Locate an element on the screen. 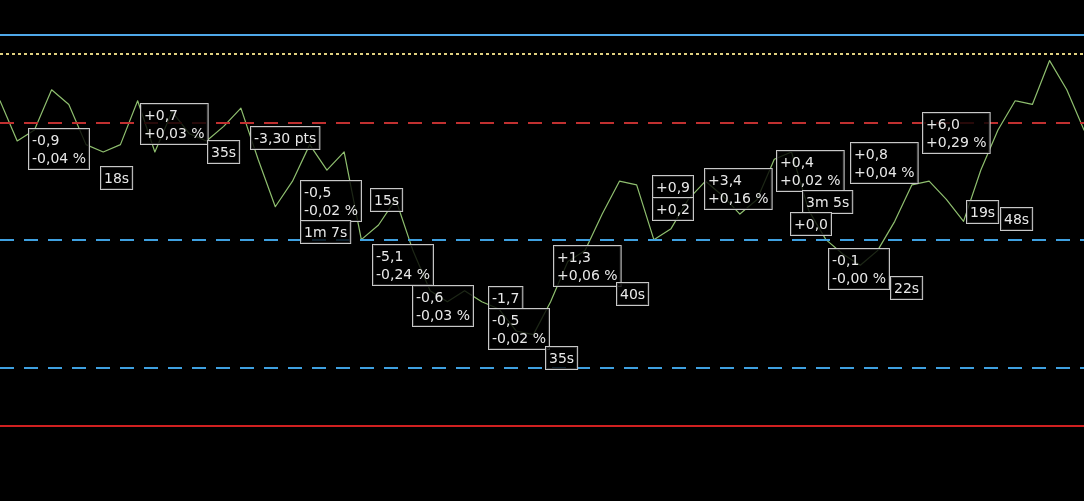 This screenshot has width=1084, height=501. annotation: -5,1 -0,24 % is located at coordinates (403, 265).